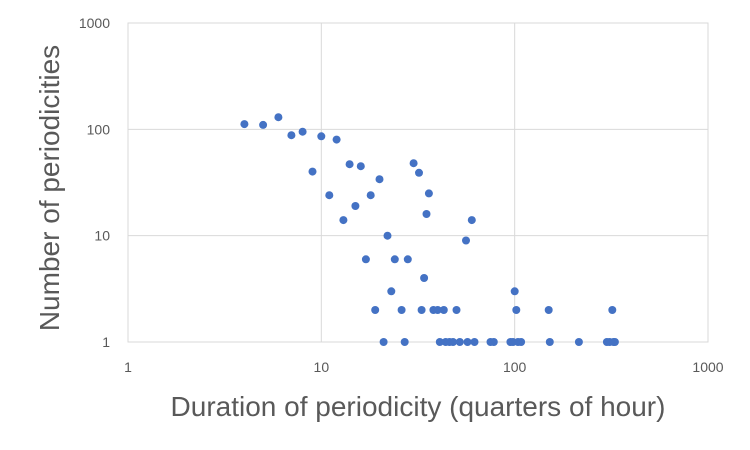  I want to click on y-tick-label: 10, so click(102, 236).